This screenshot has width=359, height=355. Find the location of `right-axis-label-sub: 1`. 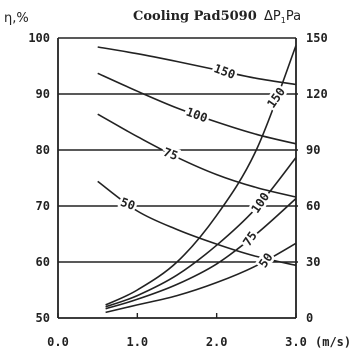

right-axis-label-sub: 1 is located at coordinates (283, 20).